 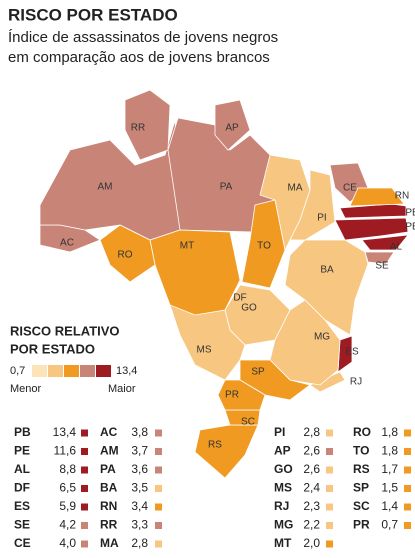 I want to click on row-code: MT, so click(x=283, y=543).